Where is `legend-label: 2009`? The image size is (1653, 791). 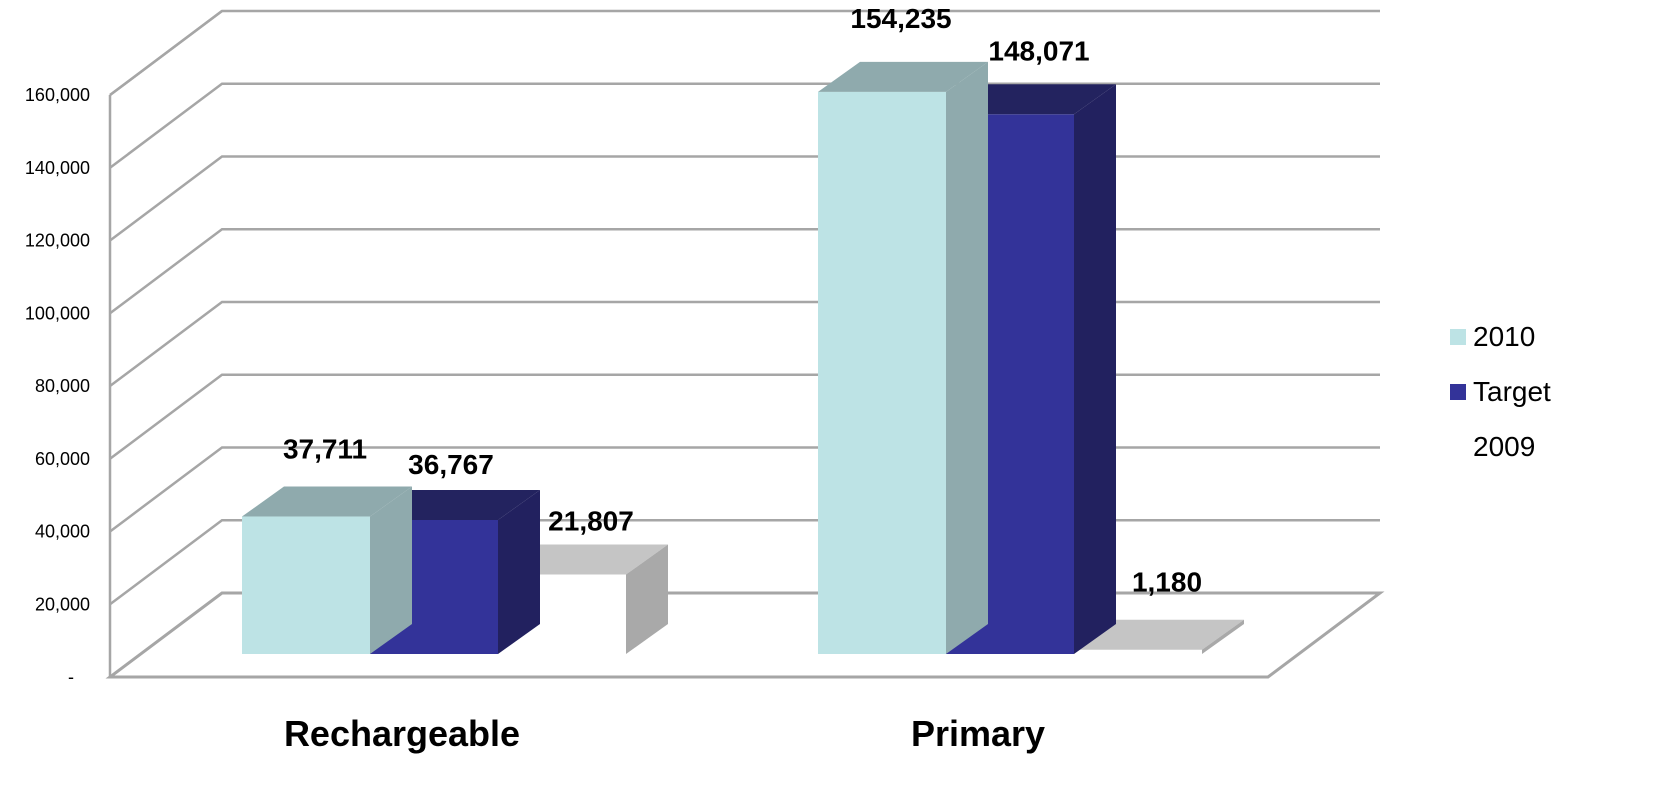
legend-label: 2009 is located at coordinates (1504, 446).